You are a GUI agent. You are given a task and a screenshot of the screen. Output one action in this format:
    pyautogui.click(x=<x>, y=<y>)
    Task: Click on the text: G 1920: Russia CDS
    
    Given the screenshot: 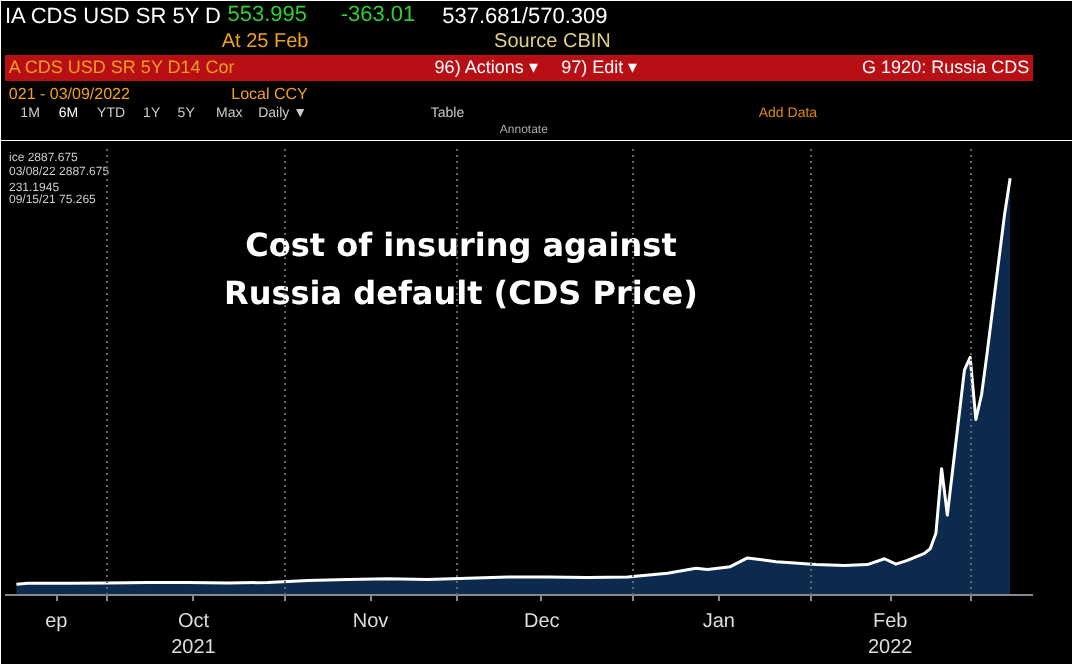 What is the action you would take?
    pyautogui.click(x=946, y=67)
    